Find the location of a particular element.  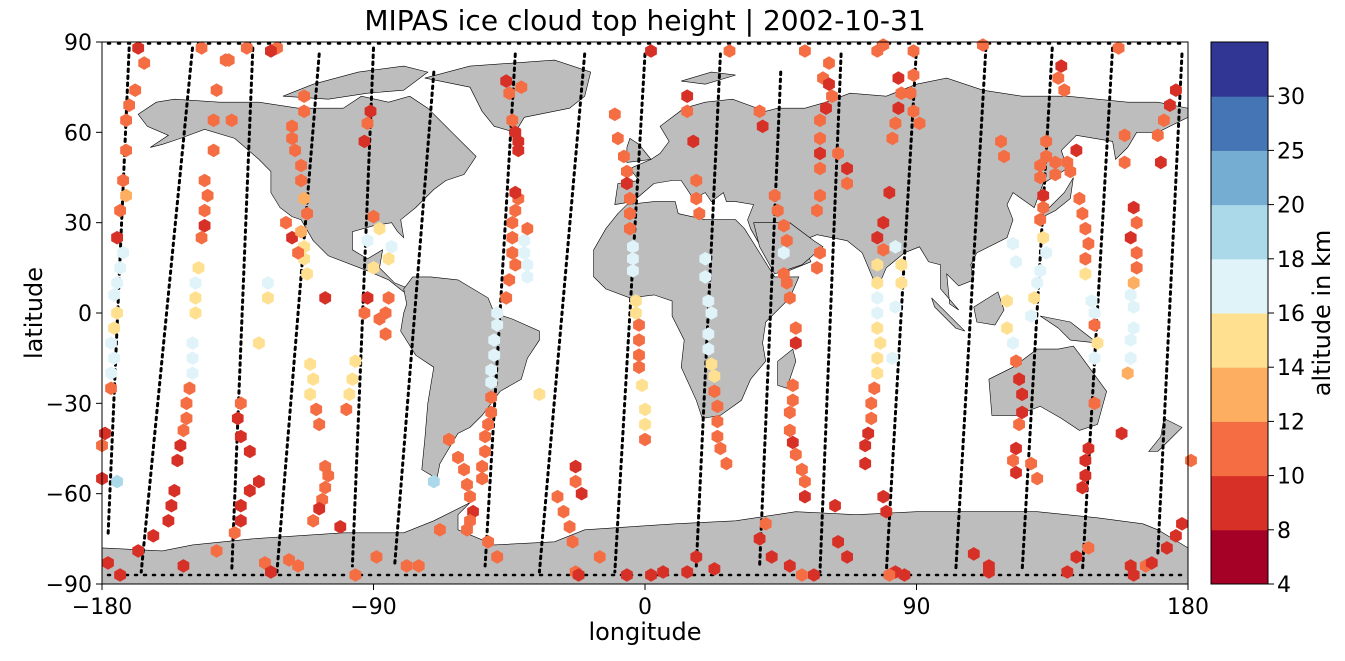

land-arabia-fix is located at coordinates (788, 248).